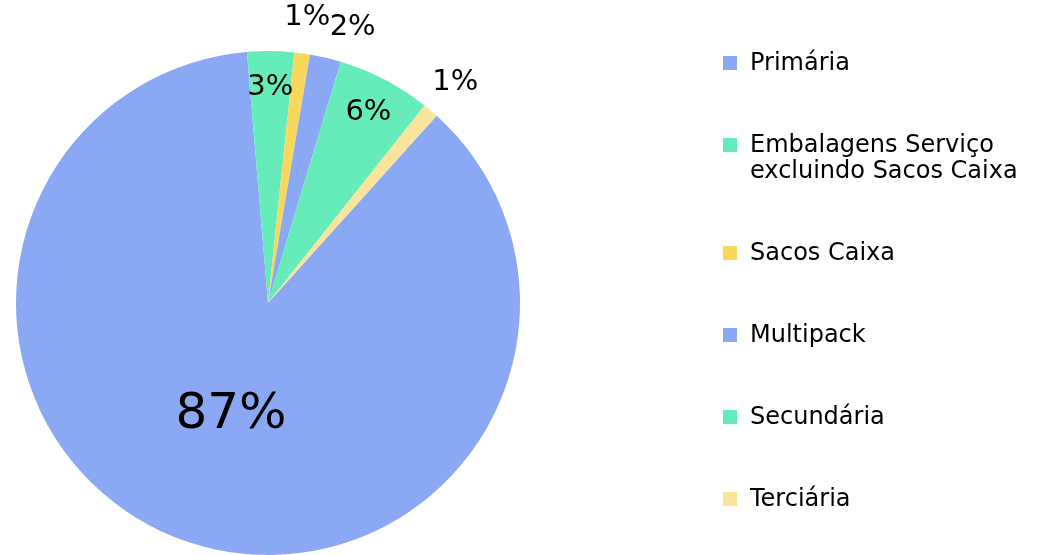 Image resolution: width=1054 pixels, height=555 pixels. What do you see at coordinates (231, 410) in the screenshot?
I see `data-label: 87%` at bounding box center [231, 410].